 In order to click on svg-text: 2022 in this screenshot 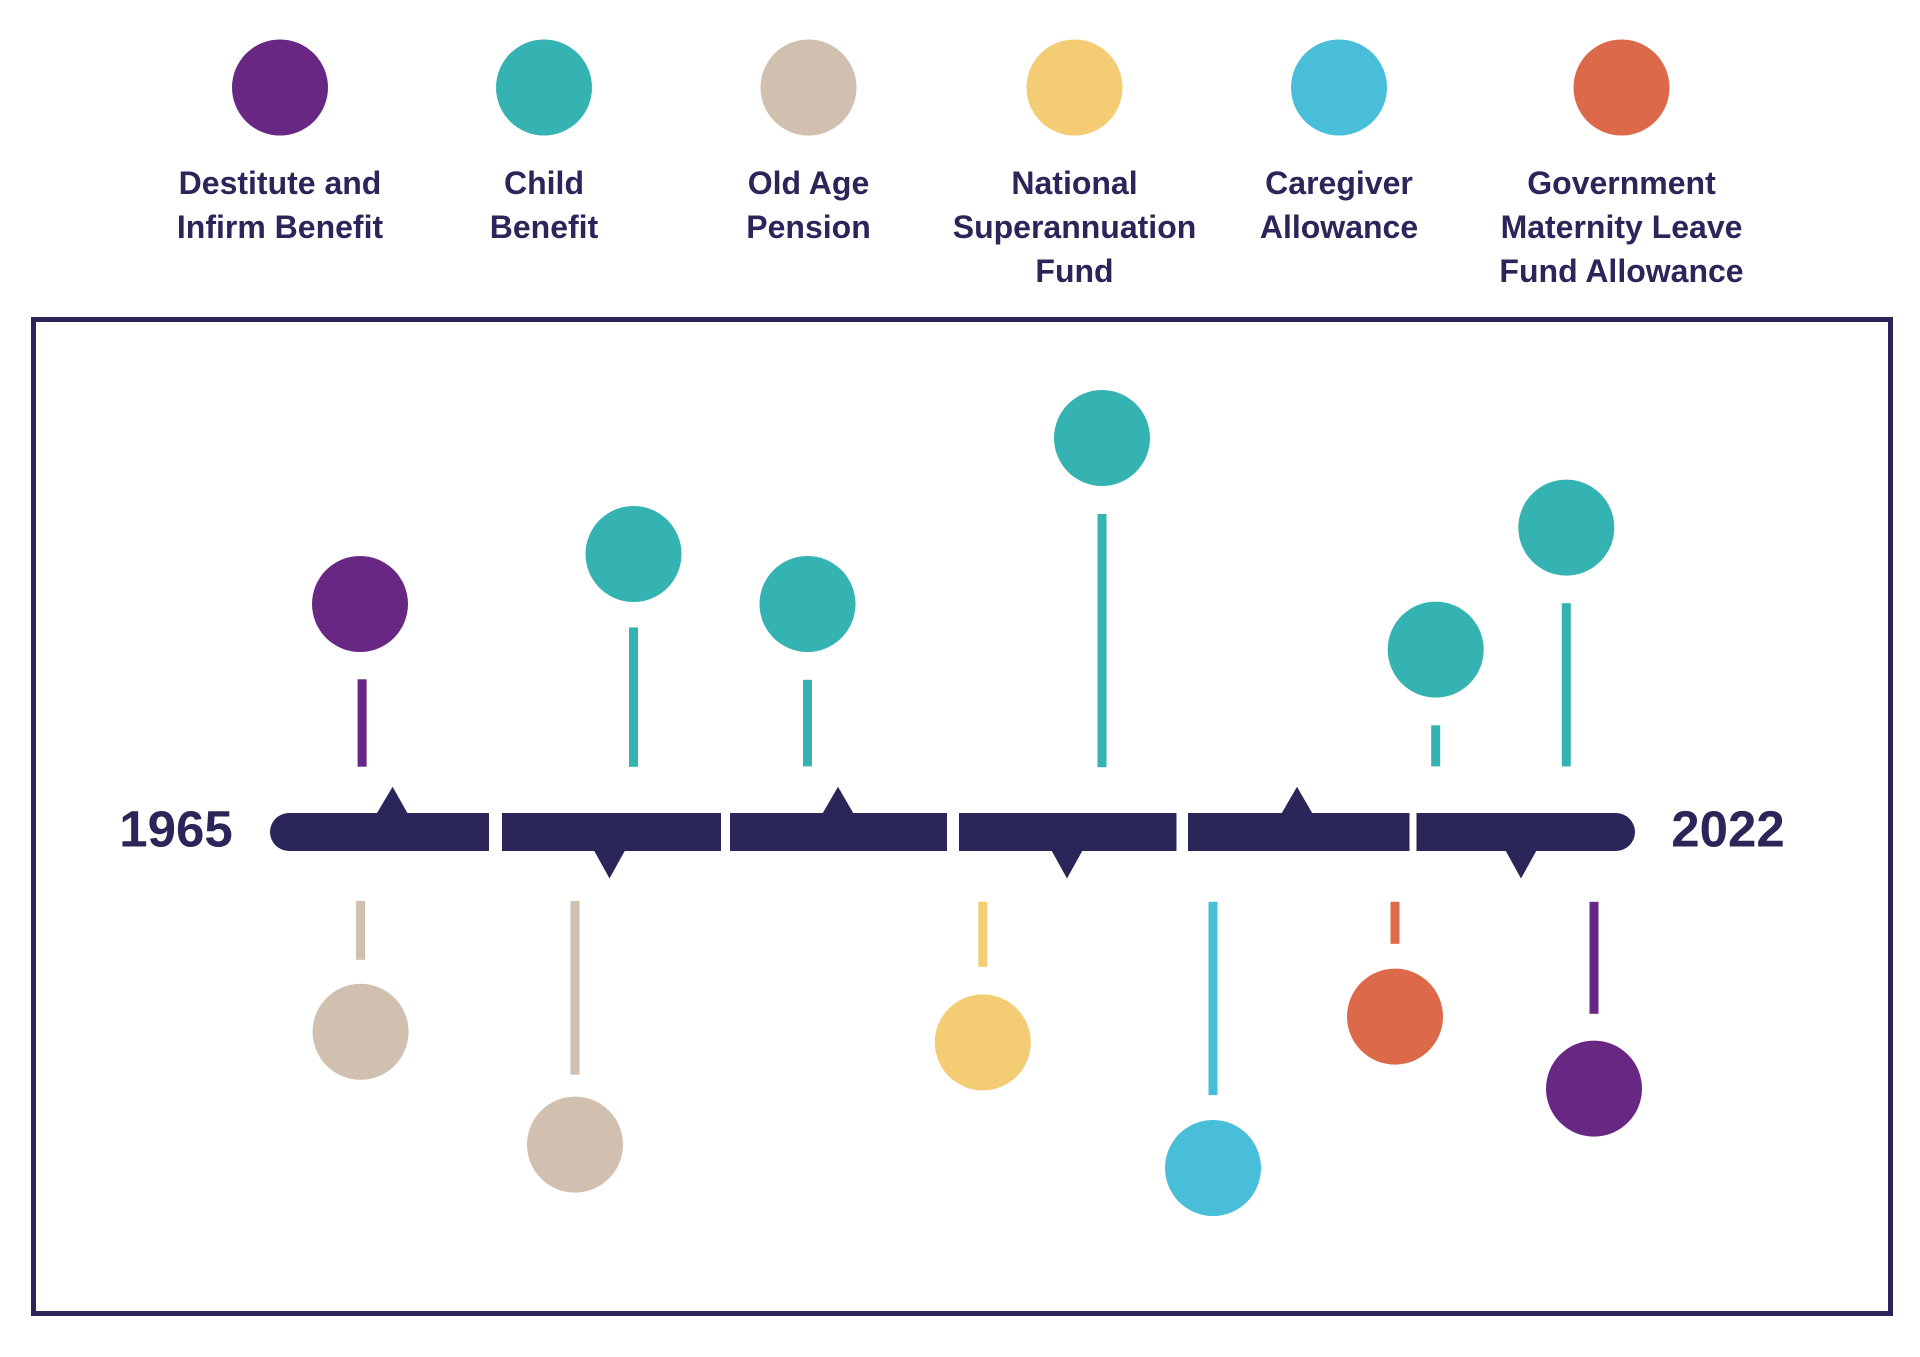, I will do `click(1727, 829)`.